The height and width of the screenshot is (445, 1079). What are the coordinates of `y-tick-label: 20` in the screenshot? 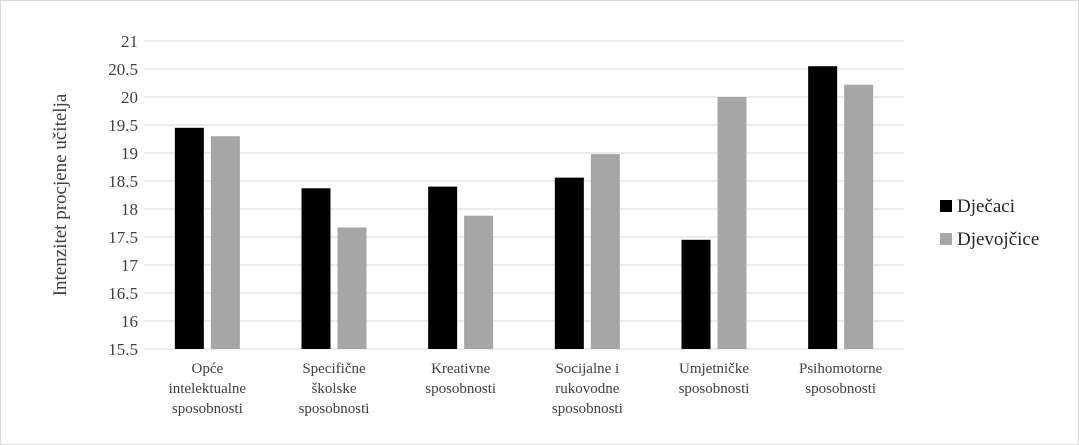 It's located at (129, 97).